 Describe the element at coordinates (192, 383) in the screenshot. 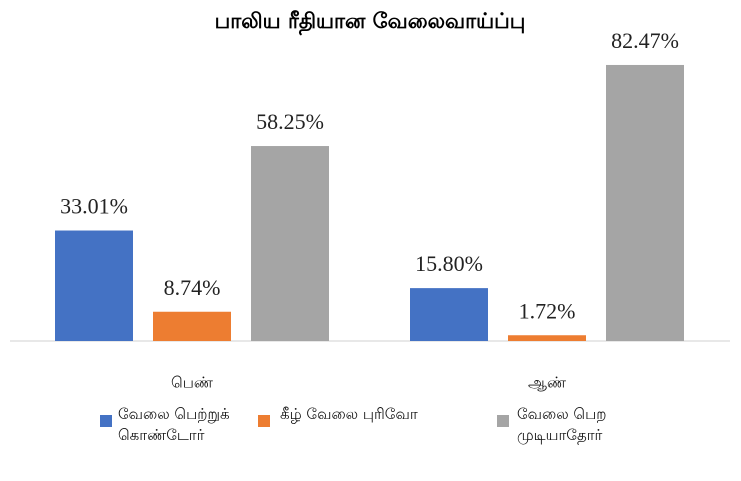

I see `x-tick-label: பெண்` at that location.